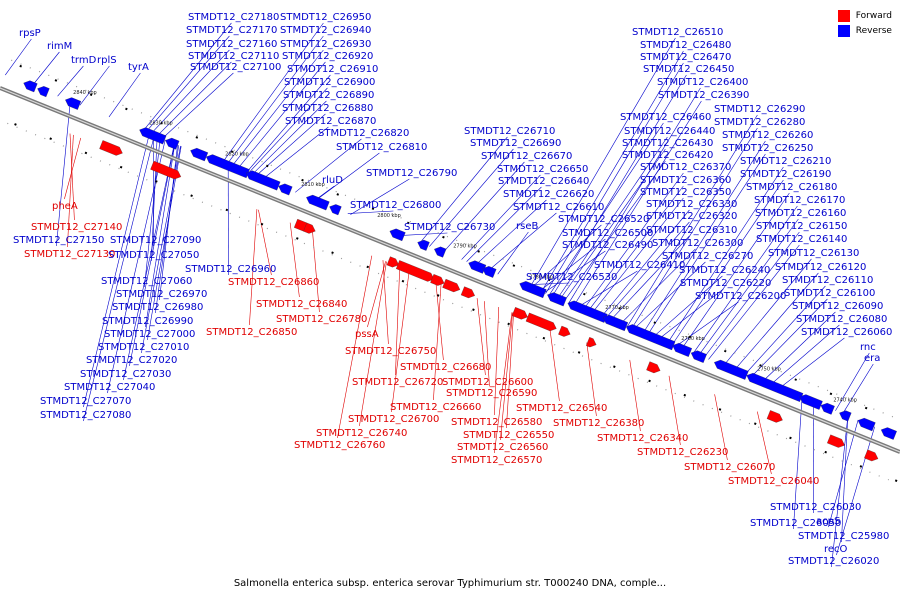 The width and height of the screenshot is (900, 600). I want to click on gene-label: STMDT12_C26390, so click(703, 95).